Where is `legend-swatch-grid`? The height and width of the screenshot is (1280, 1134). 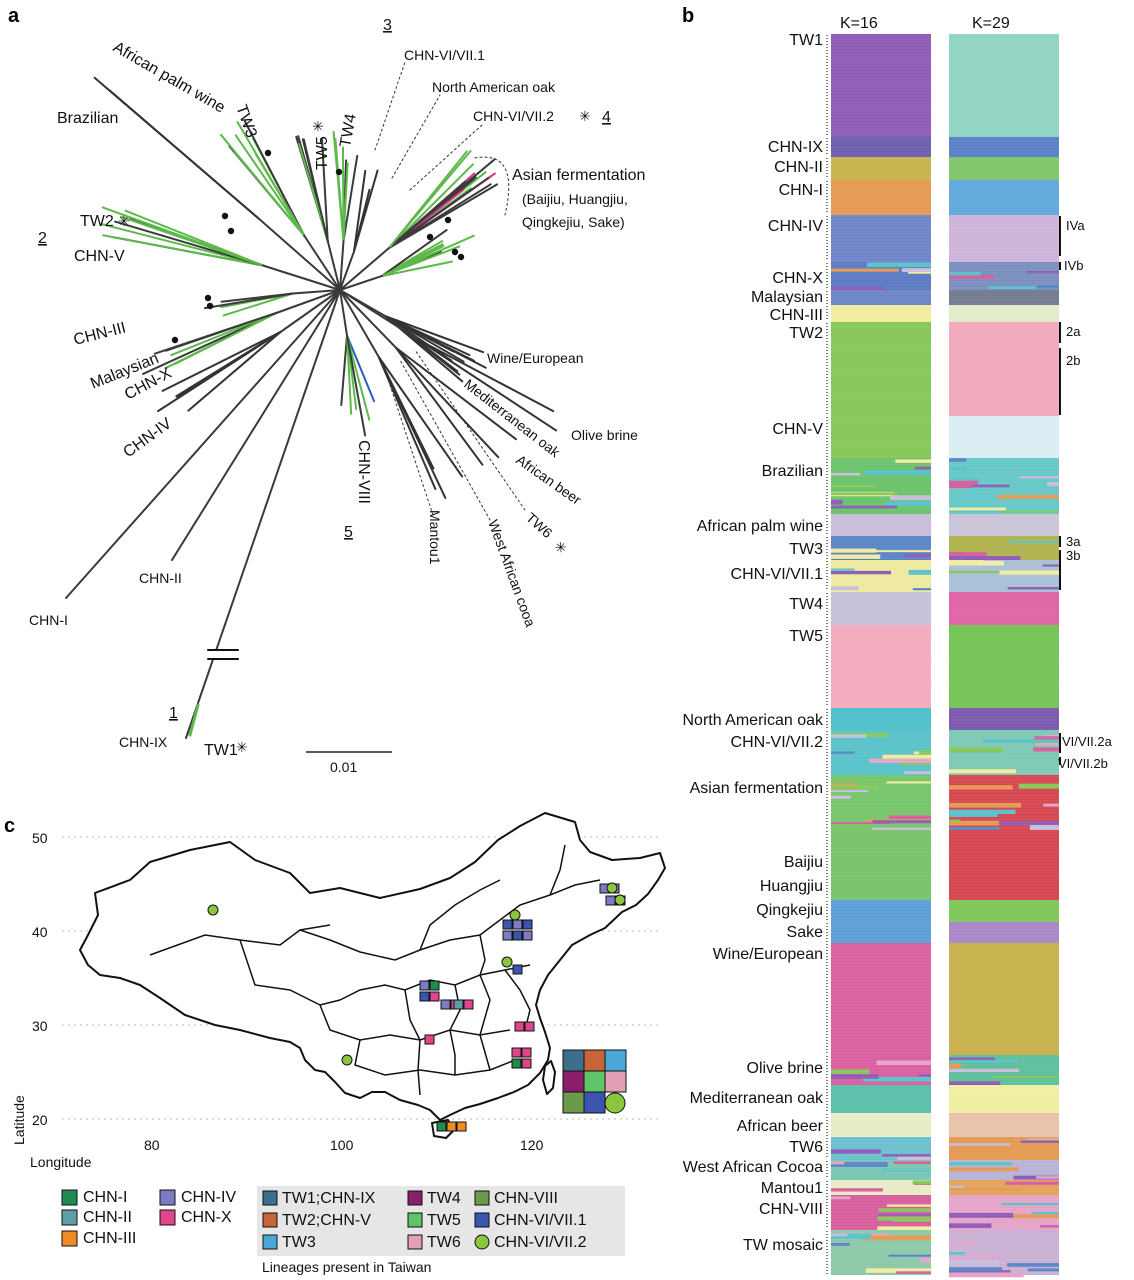 legend-swatch-grid is located at coordinates (594, 1081).